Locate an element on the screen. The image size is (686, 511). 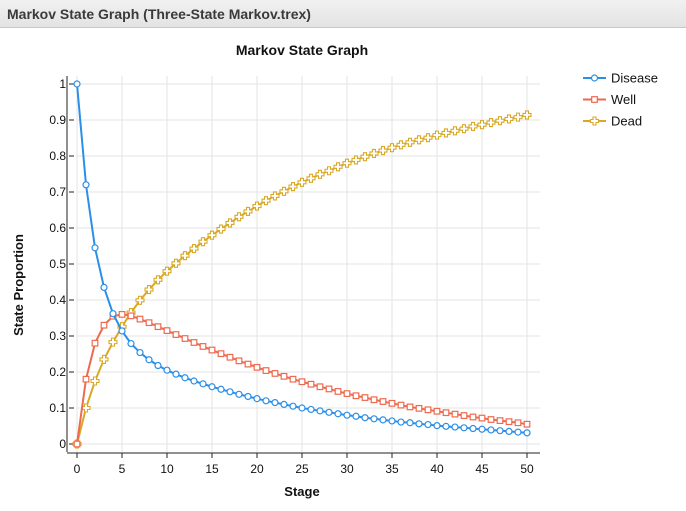
legend-label: Well is located at coordinates (623, 99).